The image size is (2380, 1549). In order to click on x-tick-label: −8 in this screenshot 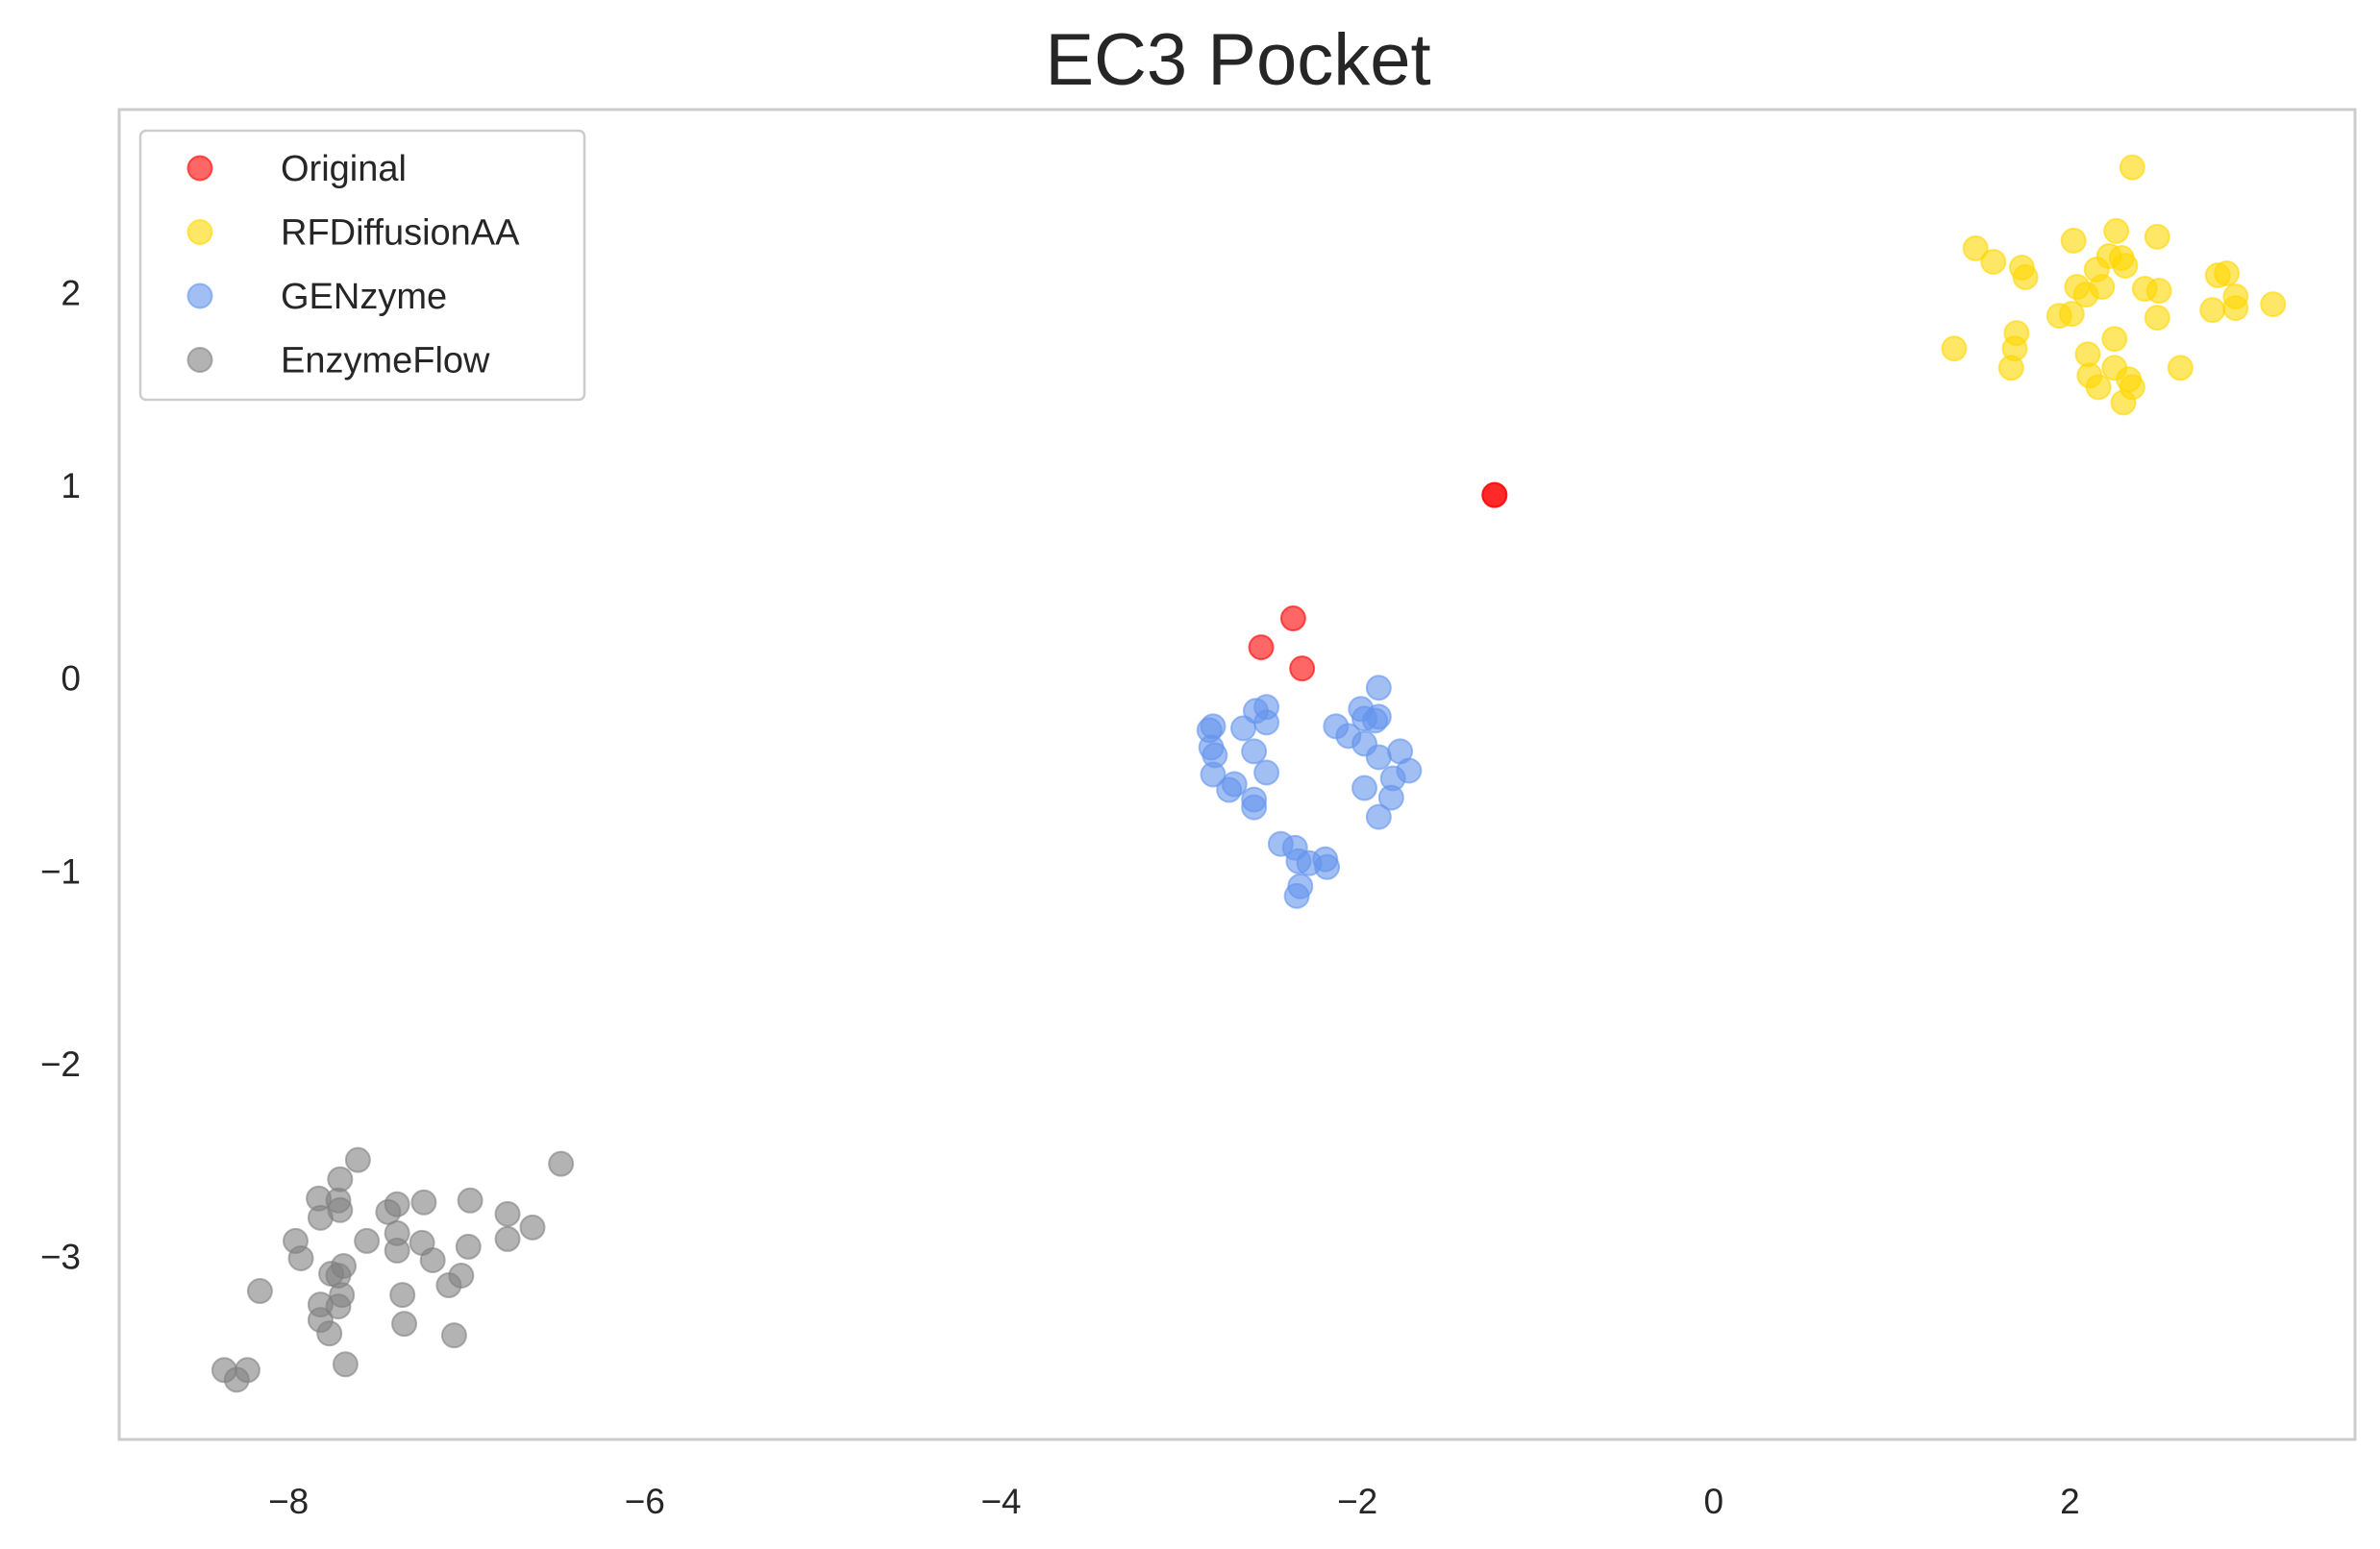, I will do `click(289, 1502)`.